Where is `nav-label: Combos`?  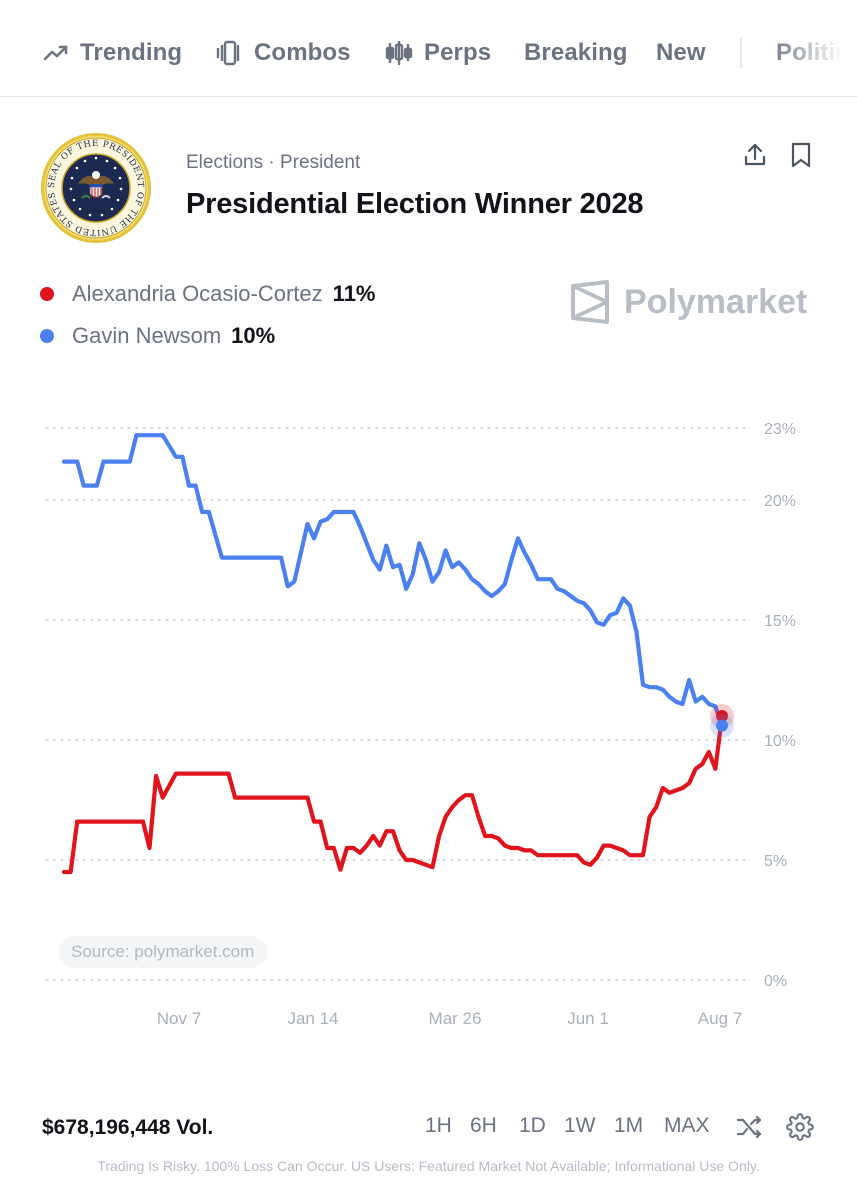 nav-label: Combos is located at coordinates (302, 52).